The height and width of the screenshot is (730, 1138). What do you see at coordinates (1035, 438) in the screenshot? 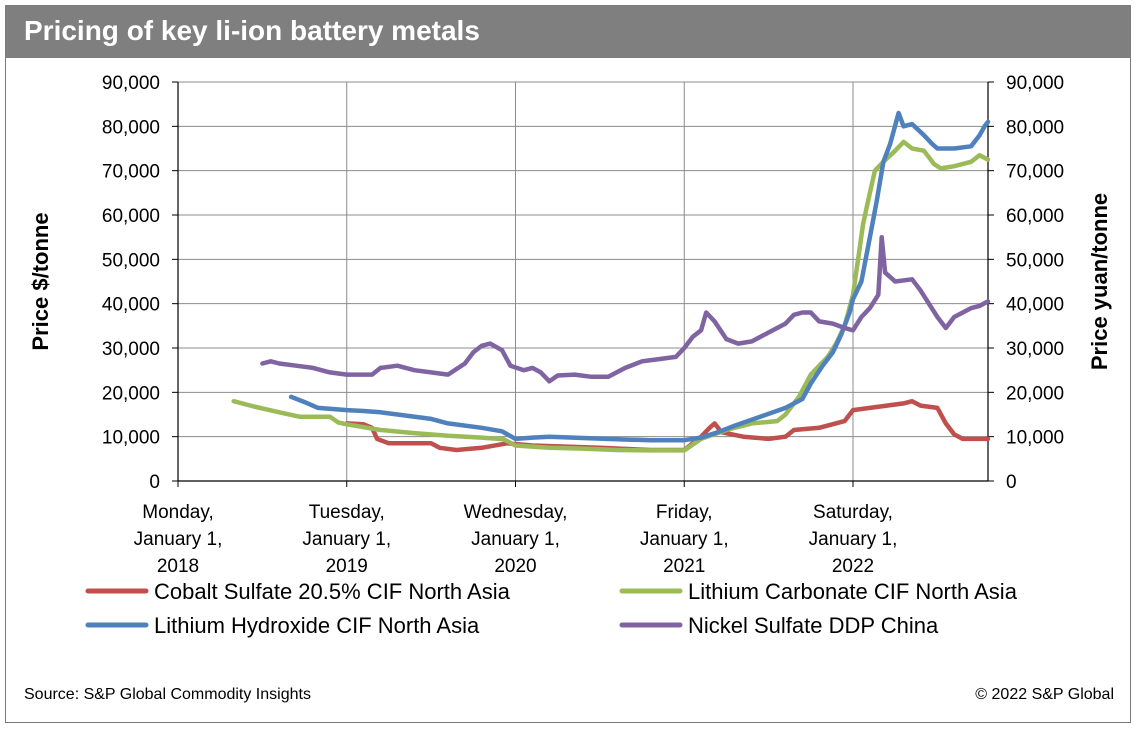
I see `y-tick-label-right: 10,000` at bounding box center [1035, 438].